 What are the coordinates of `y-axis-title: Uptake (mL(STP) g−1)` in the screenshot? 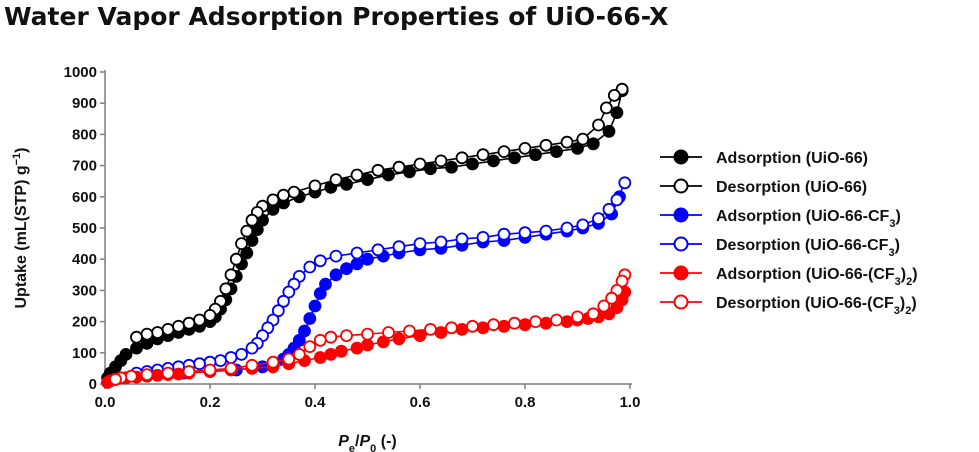 It's located at (20, 228).